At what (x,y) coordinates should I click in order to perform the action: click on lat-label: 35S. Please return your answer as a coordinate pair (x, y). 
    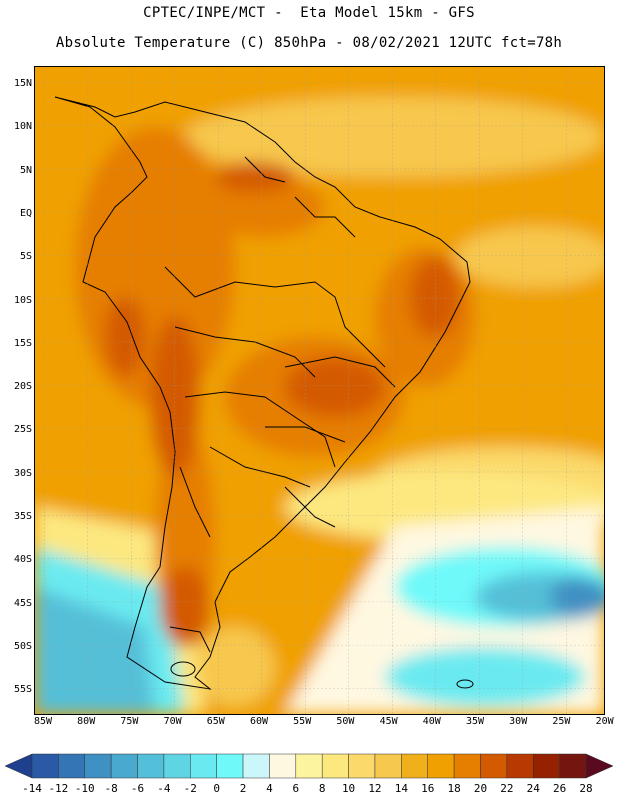
    Looking at the image, I should click on (22, 516).